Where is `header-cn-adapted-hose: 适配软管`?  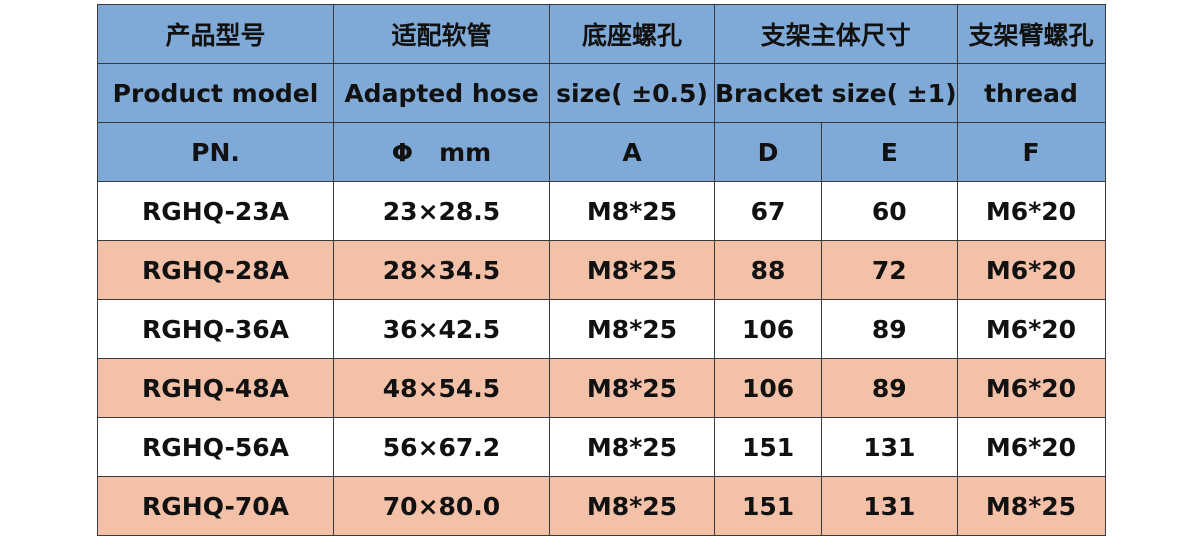 header-cn-adapted-hose: 适配软管 is located at coordinates (441, 34).